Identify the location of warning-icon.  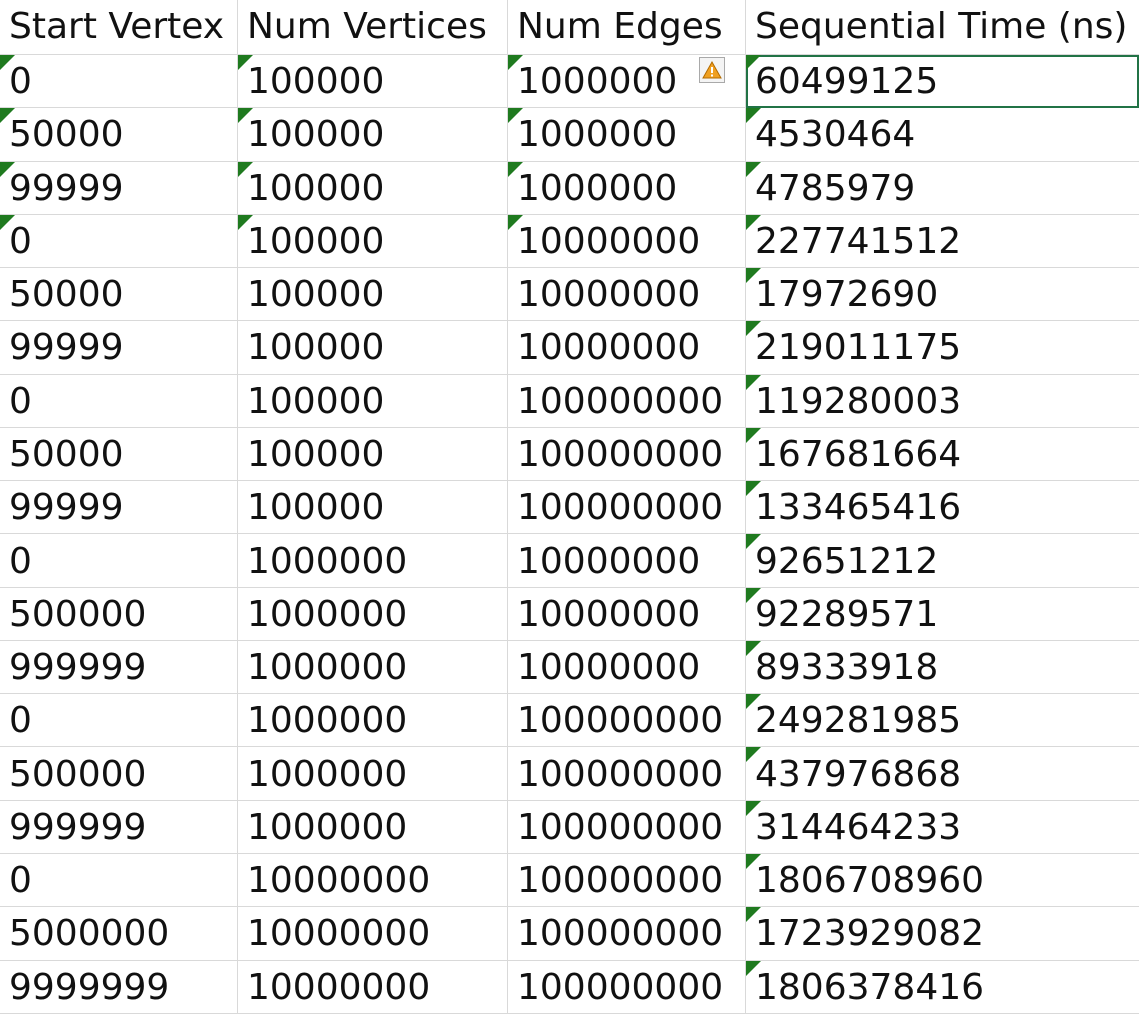
(712, 70).